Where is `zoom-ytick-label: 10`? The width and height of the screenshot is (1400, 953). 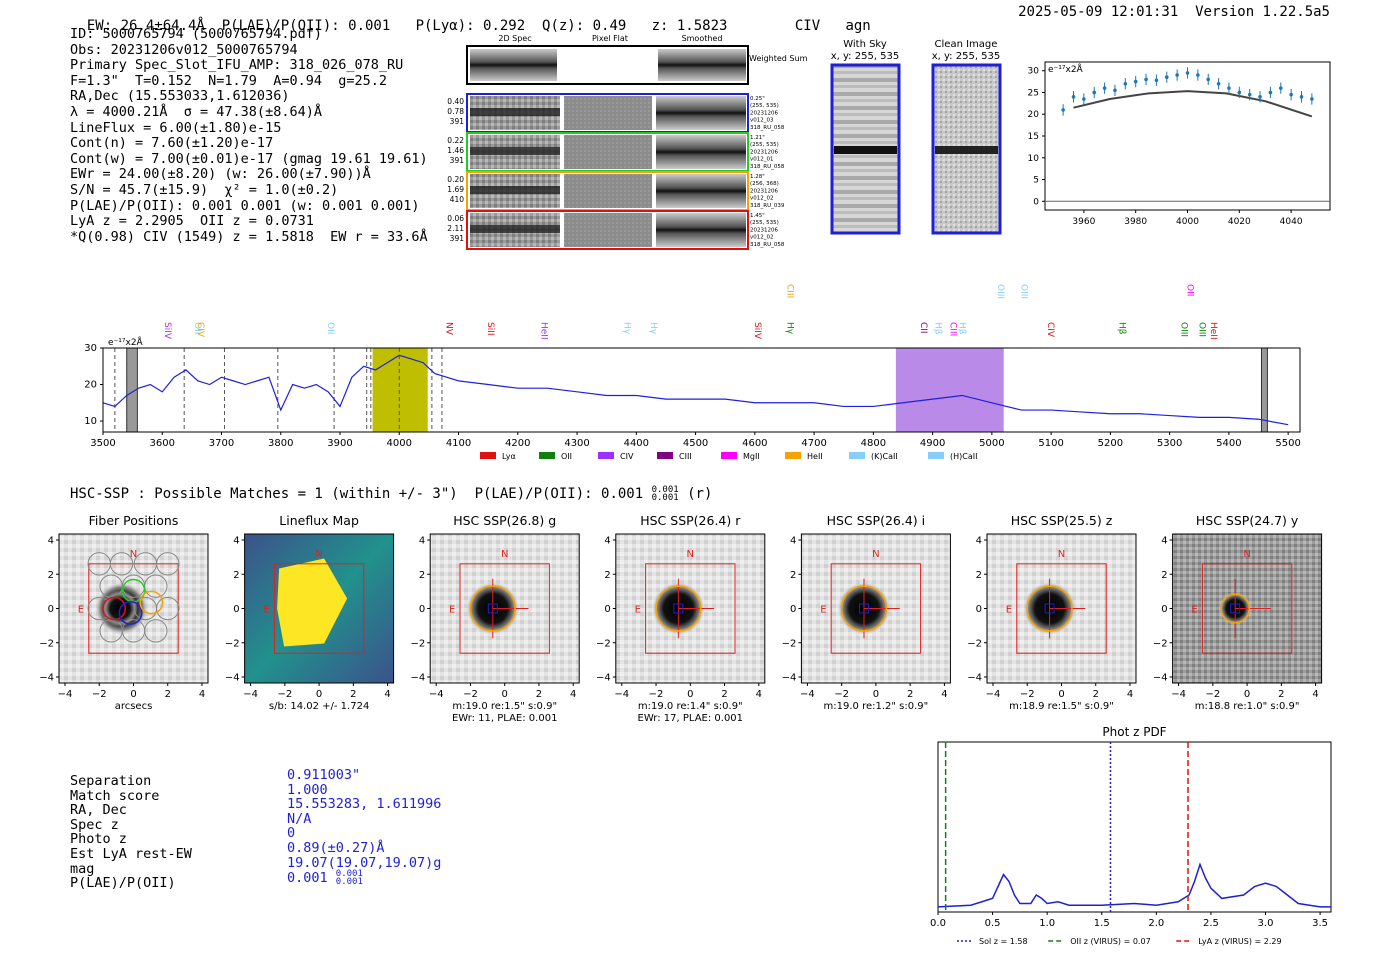 zoom-ytick-label: 10 is located at coordinates (1034, 159).